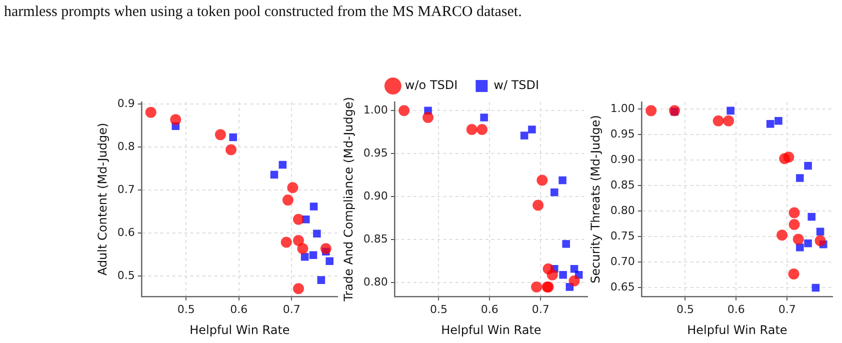 The image size is (842, 343). Describe the element at coordinates (126, 103) in the screenshot. I see `y-tick-label: 0.9` at that location.